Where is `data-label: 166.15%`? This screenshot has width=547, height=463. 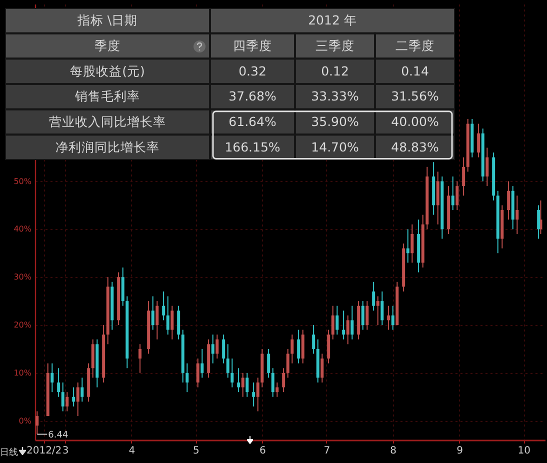 data-label: 166.15% is located at coordinates (252, 146).